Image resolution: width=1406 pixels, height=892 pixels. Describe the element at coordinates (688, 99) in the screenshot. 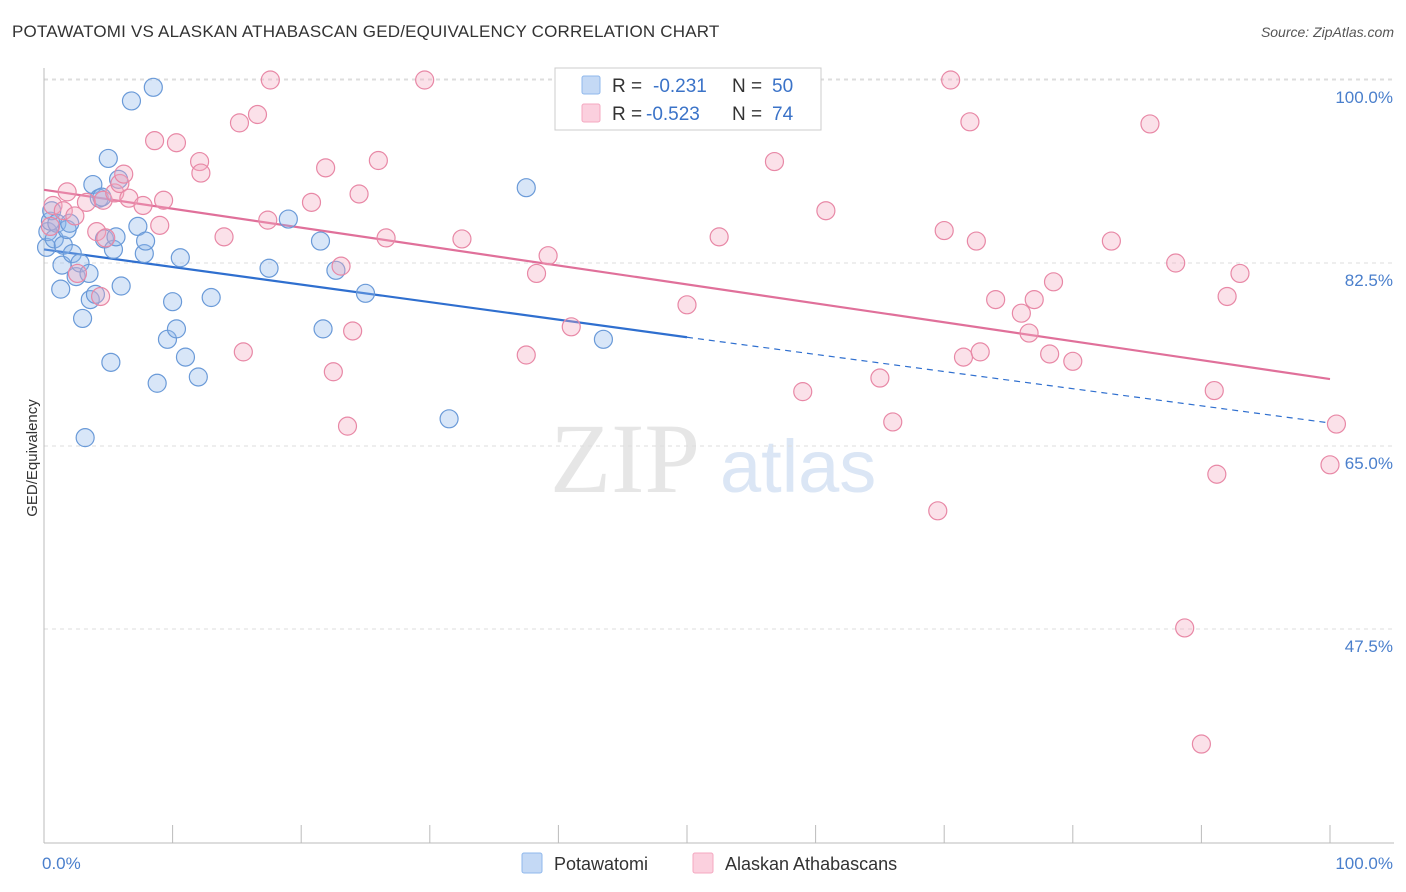

I see `stats-legend: R = -0.231 N = 50 R = -0.523 N = 74` at that location.